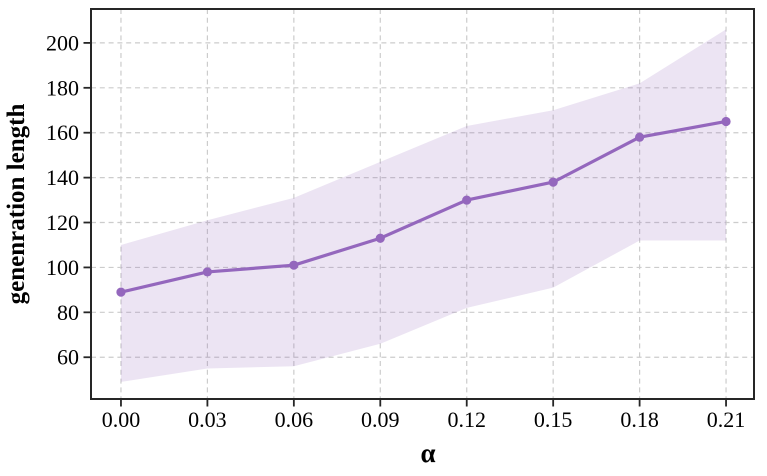 This screenshot has width=767, height=476. I want to click on y-tick-label: 120, so click(62, 222).